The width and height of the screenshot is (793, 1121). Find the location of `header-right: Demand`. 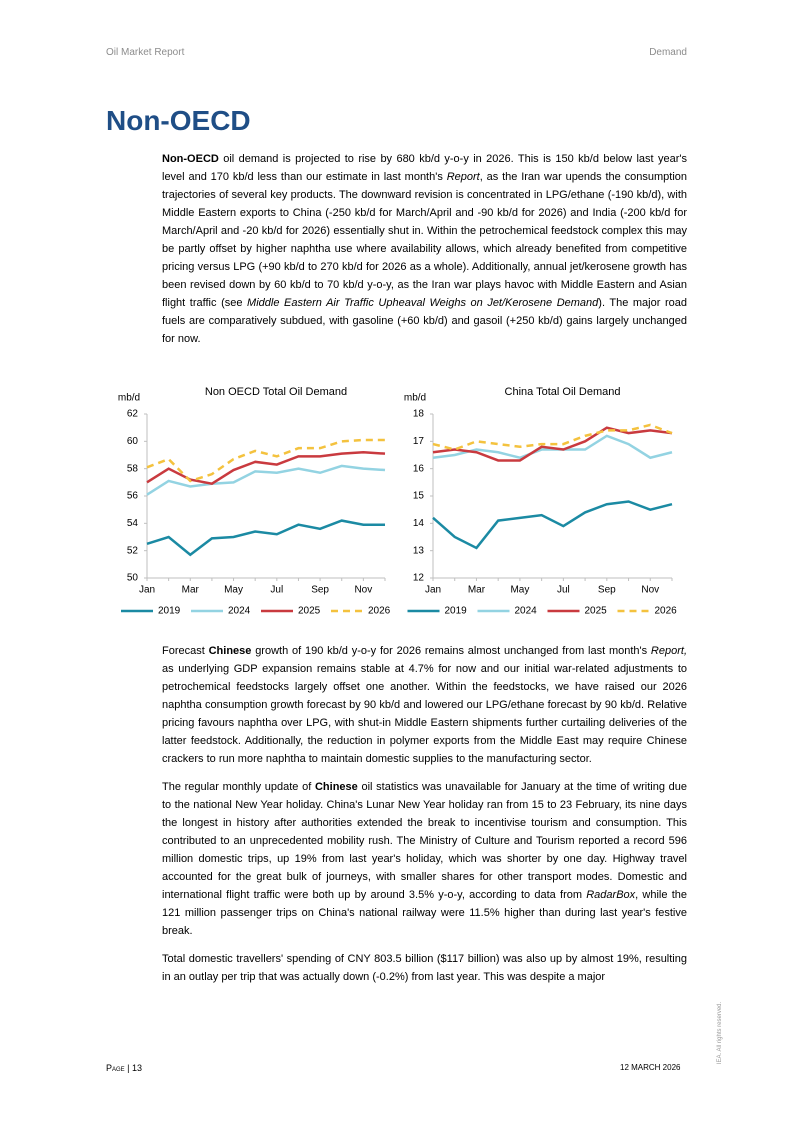

header-right: Demand is located at coordinates (668, 52).